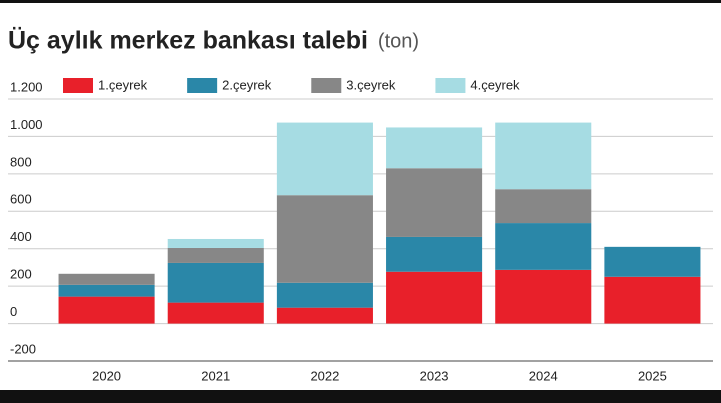 Image resolution: width=721 pixels, height=403 pixels. Describe the element at coordinates (13, 311) in the screenshot. I see `y-tick-label: 0` at that location.